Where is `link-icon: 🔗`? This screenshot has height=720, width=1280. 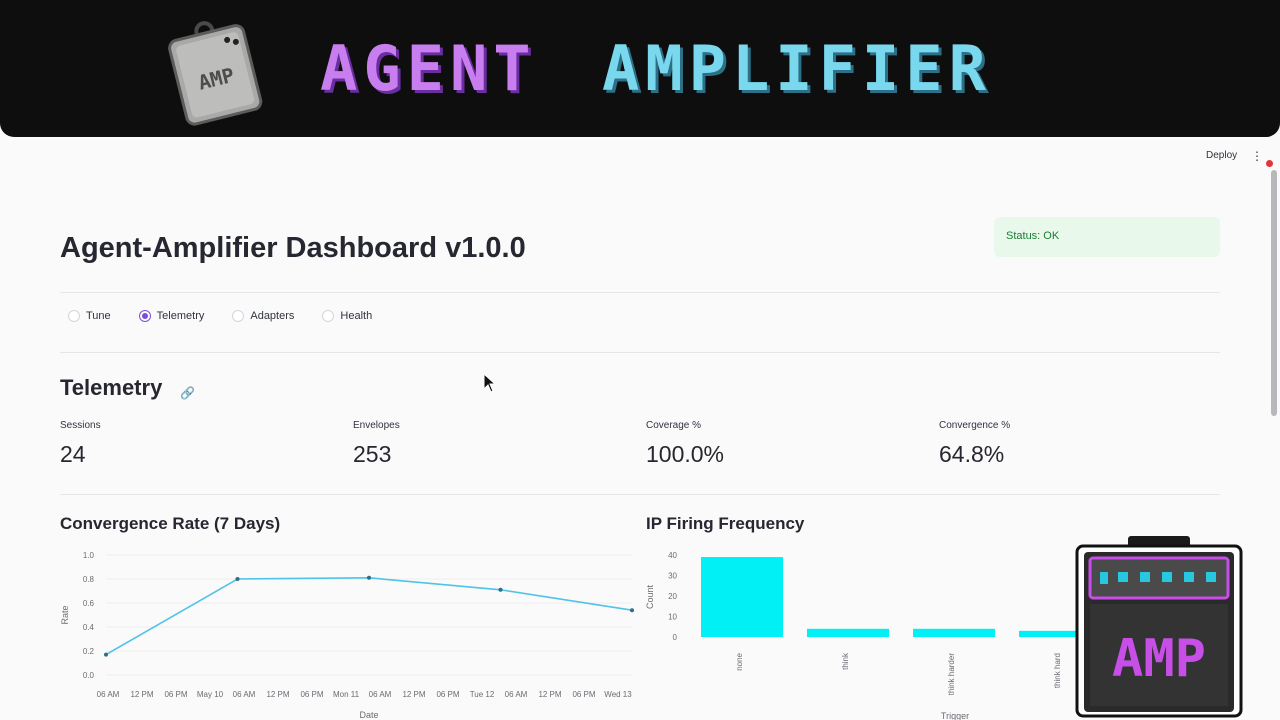 link-icon: 🔗 is located at coordinates (187, 393).